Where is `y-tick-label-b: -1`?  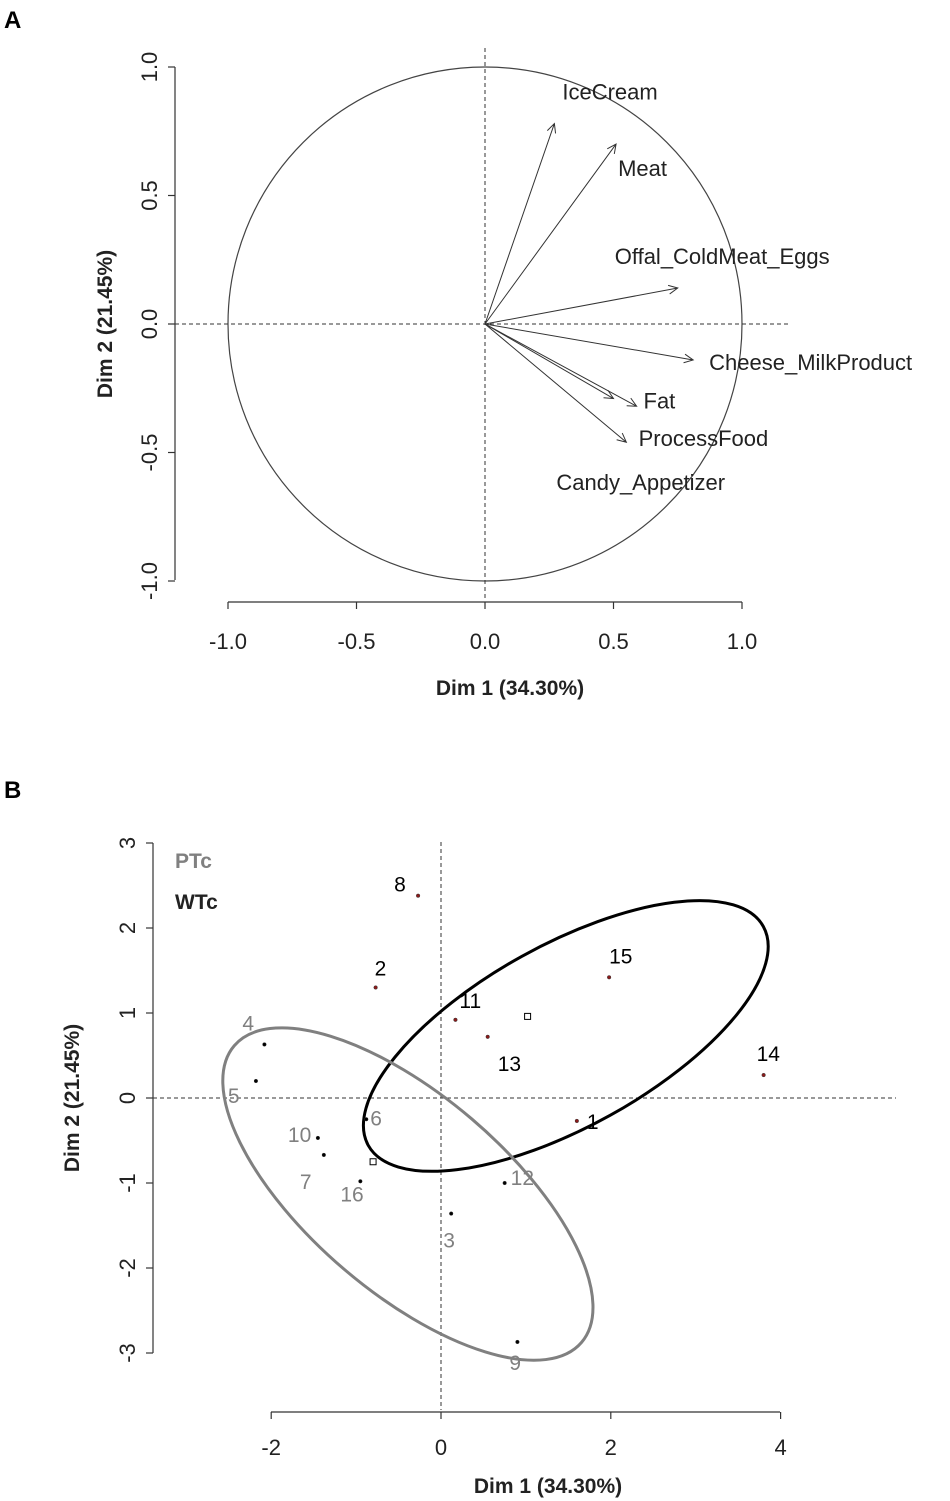 y-tick-label-b: -1 is located at coordinates (127, 1183).